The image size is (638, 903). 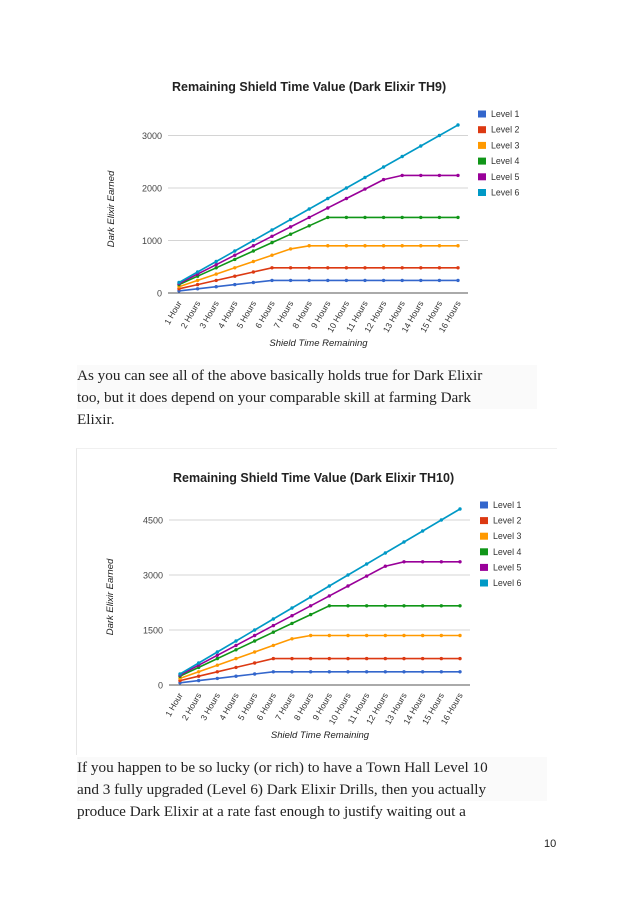 I want to click on x-axis-label: Shield Time Remaining, so click(x=318, y=343).